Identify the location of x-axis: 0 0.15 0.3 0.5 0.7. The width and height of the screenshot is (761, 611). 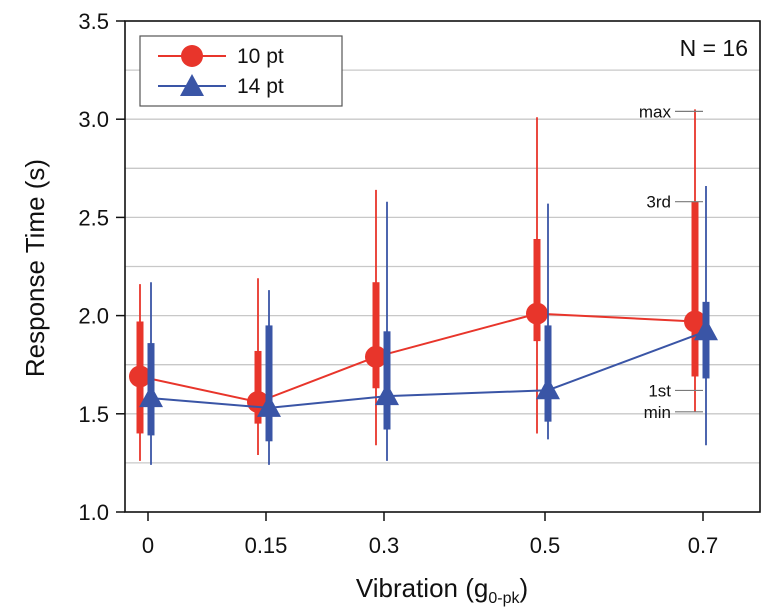
(430, 535).